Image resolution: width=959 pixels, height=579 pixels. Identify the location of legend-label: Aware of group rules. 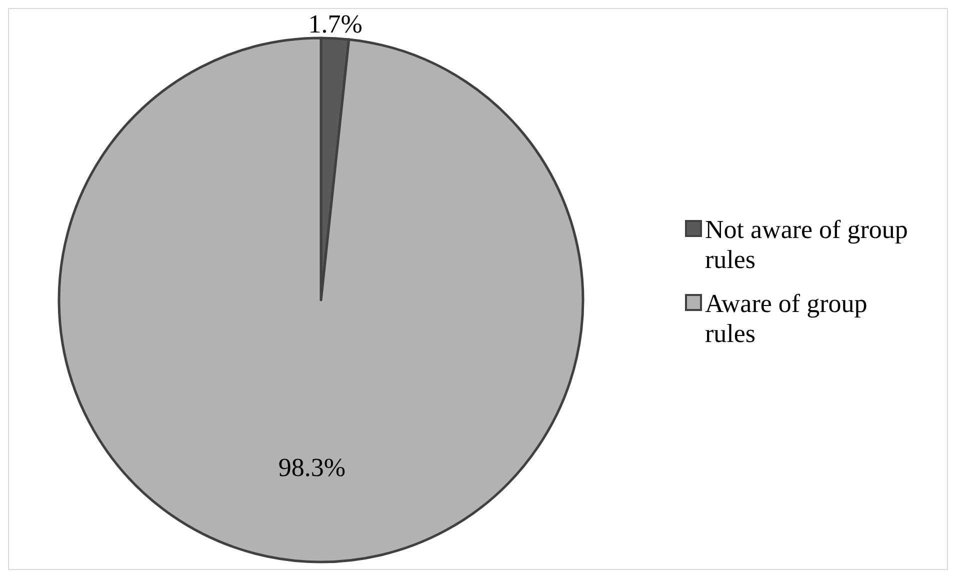
(786, 318).